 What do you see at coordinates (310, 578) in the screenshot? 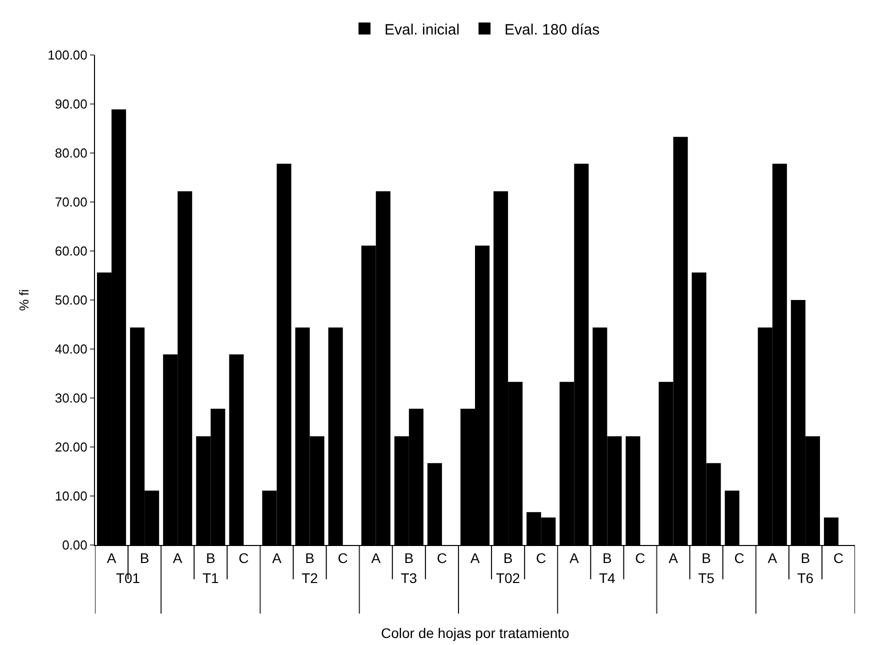
I see `x-axis-title: T2` at bounding box center [310, 578].